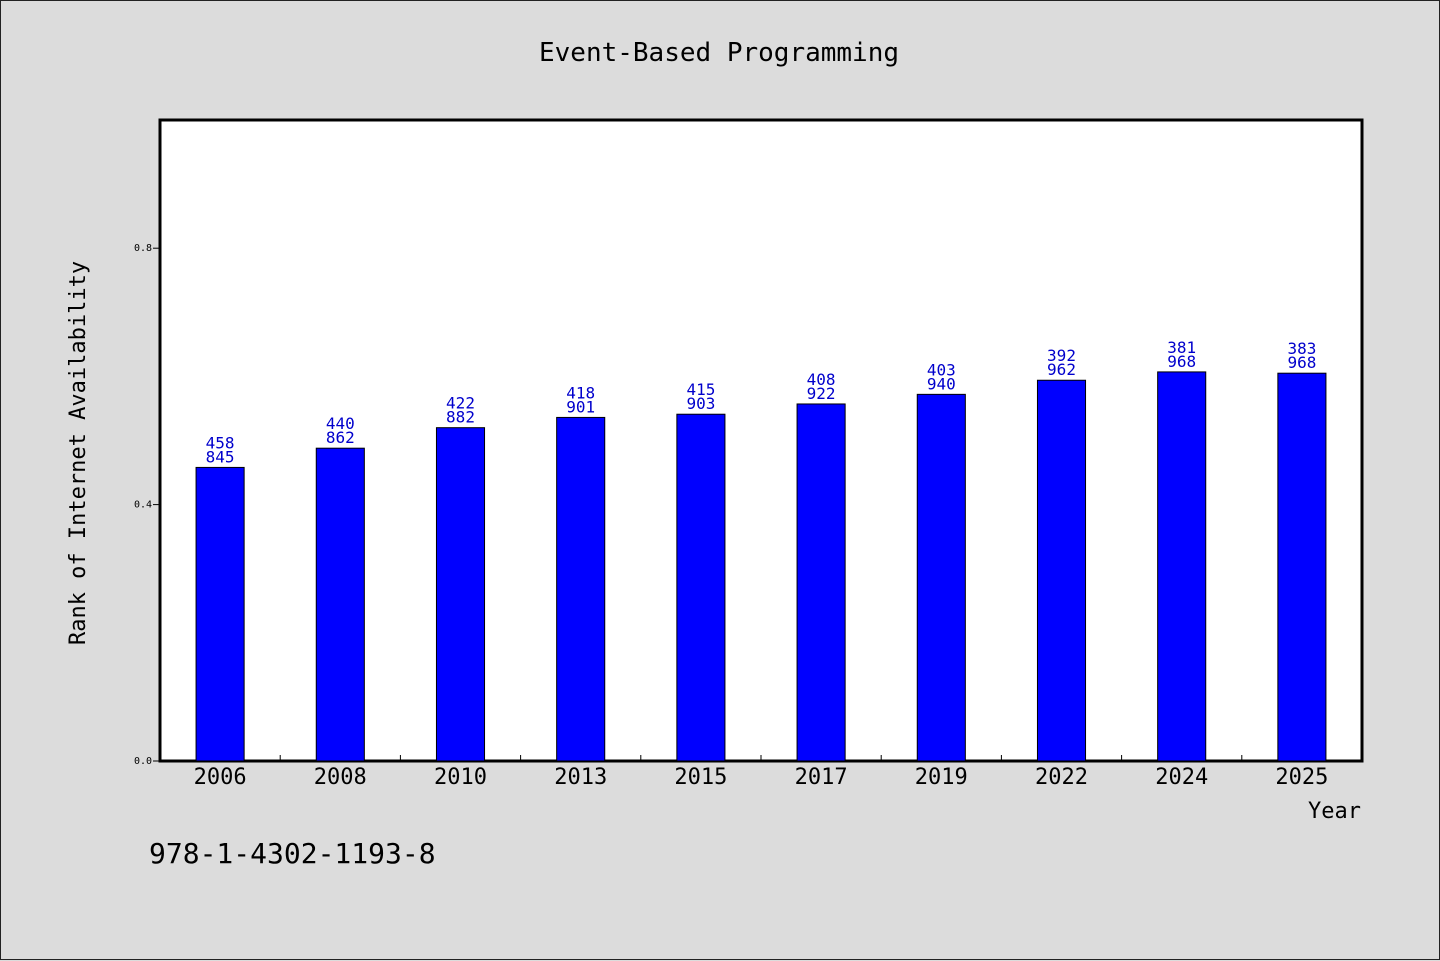 This screenshot has height=961, width=1440. I want to click on bar-label-top: 415, so click(700, 389).